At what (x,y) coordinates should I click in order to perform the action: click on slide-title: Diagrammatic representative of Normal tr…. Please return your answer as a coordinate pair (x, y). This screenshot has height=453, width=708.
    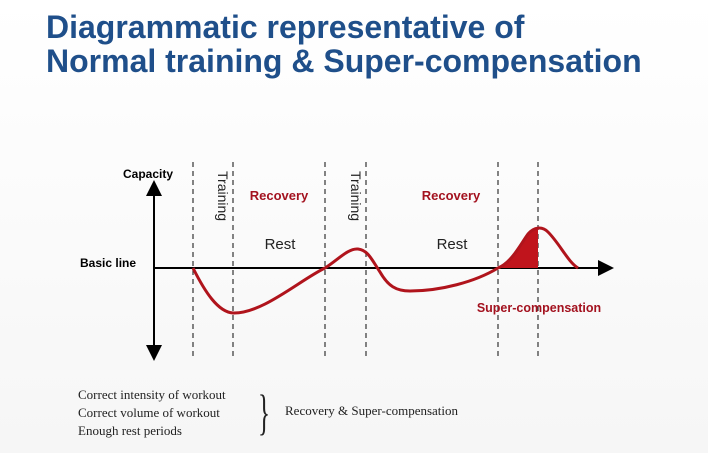
    Looking at the image, I should click on (344, 44).